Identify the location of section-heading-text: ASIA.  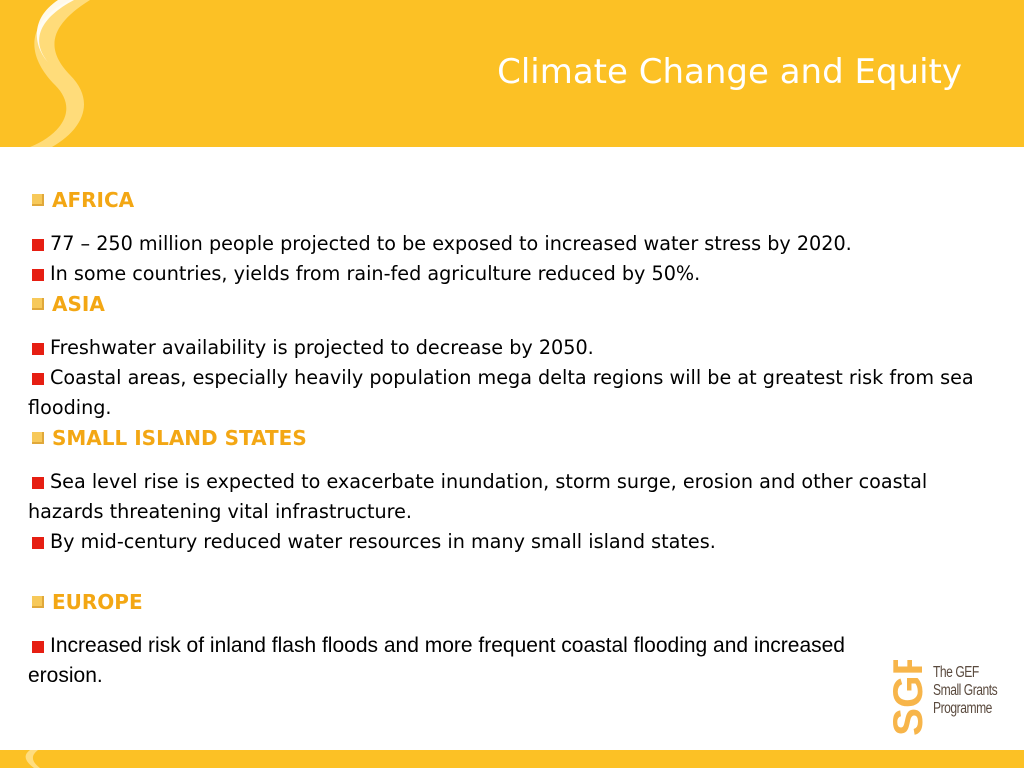
(78, 304).